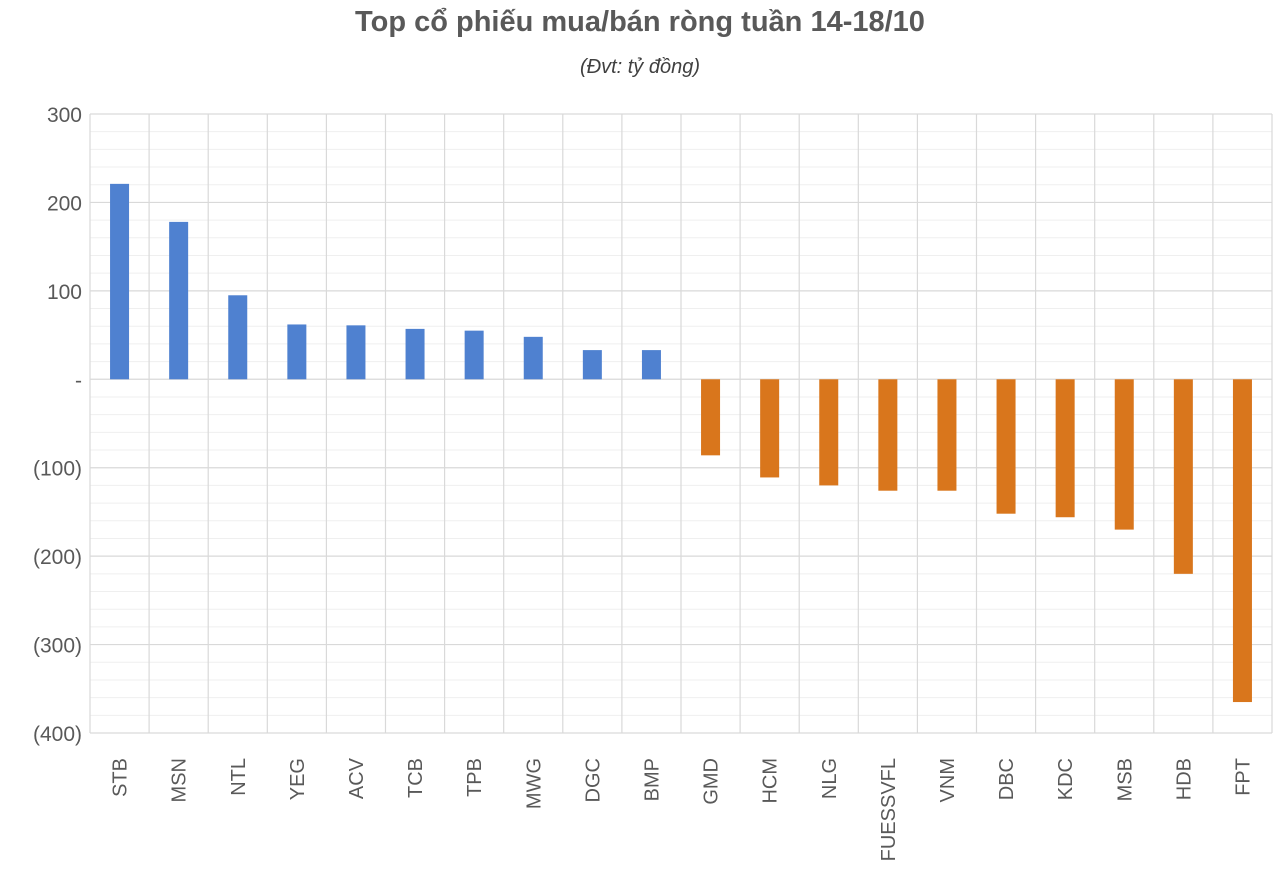  What do you see at coordinates (1006, 446) in the screenshot?
I see `bar-dbc` at bounding box center [1006, 446].